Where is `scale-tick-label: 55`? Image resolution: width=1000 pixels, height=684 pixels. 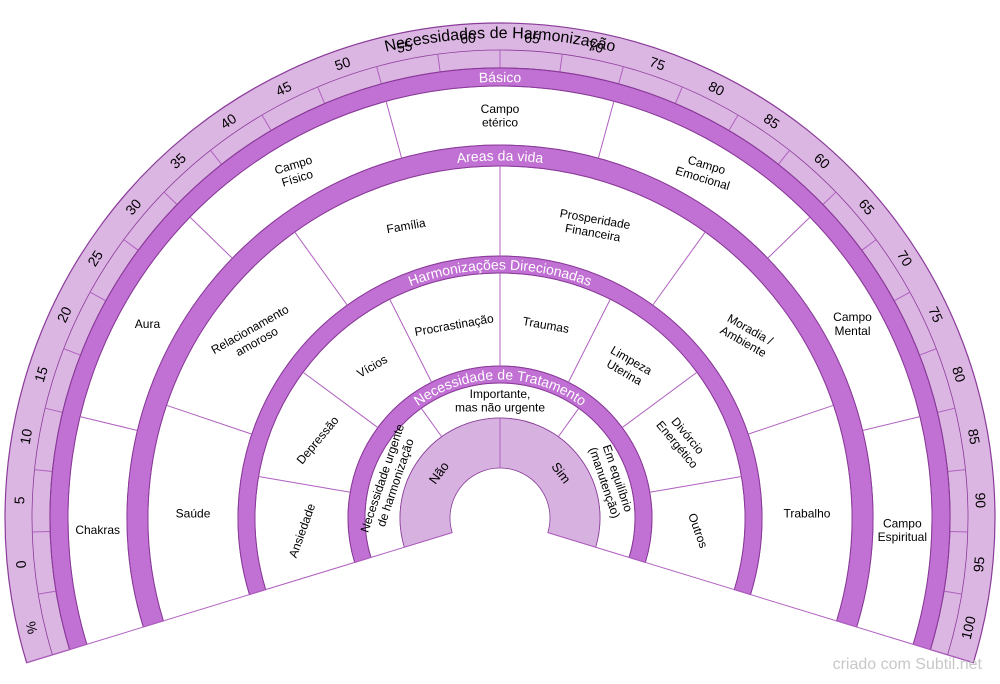
scale-tick-label: 55 is located at coordinates (404, 46).